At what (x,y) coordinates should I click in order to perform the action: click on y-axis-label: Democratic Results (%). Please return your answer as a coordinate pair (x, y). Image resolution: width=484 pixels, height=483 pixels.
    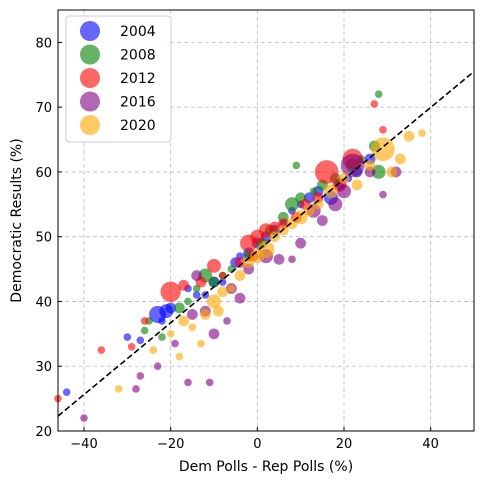
    Looking at the image, I should click on (17, 220).